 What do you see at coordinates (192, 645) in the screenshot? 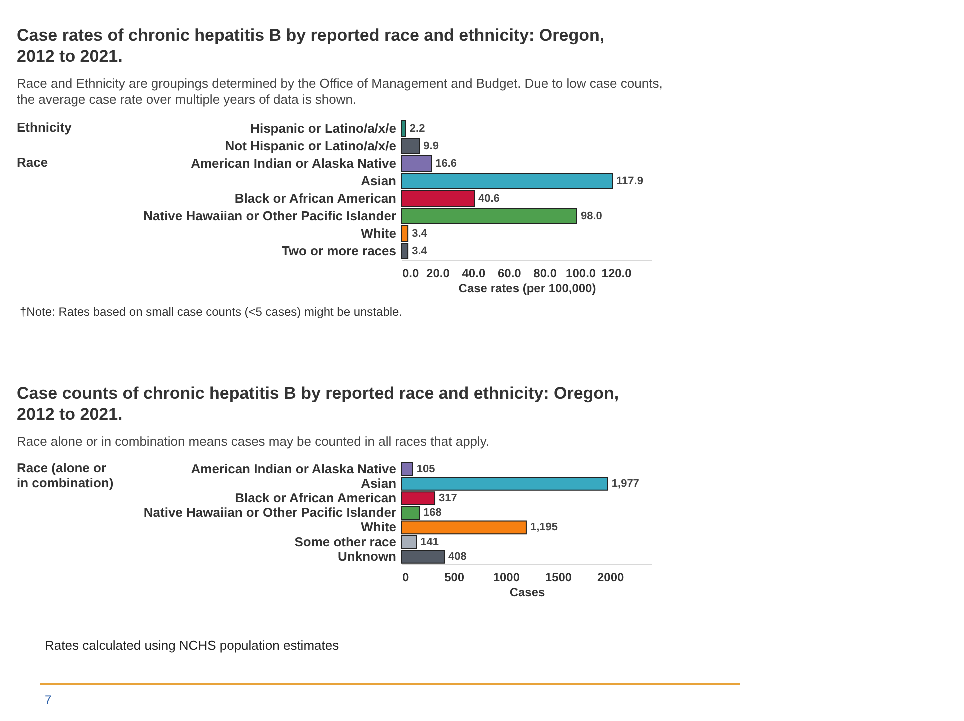
I see `text: Rates calculated using NCHS population estimates` at bounding box center [192, 645].